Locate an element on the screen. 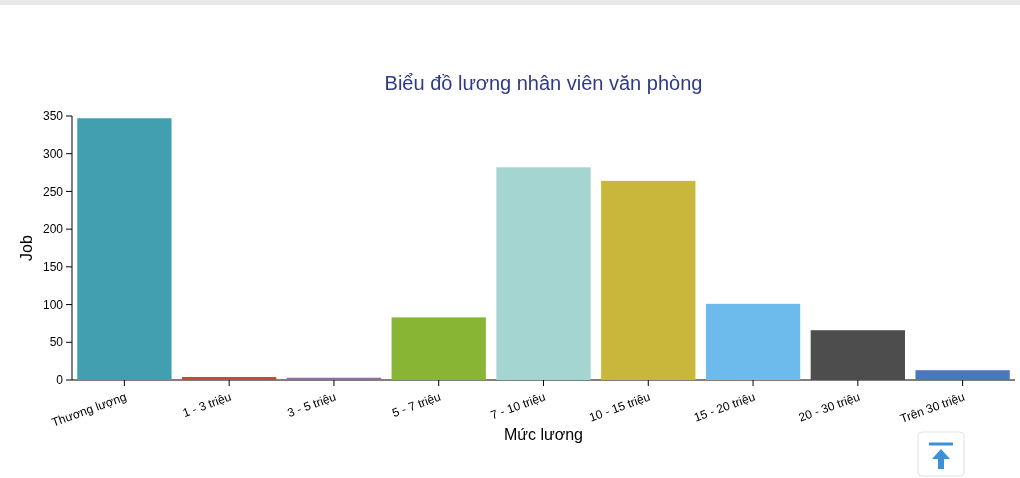  x-tick-label: 20 - 30 triệu is located at coordinates (829, 407).